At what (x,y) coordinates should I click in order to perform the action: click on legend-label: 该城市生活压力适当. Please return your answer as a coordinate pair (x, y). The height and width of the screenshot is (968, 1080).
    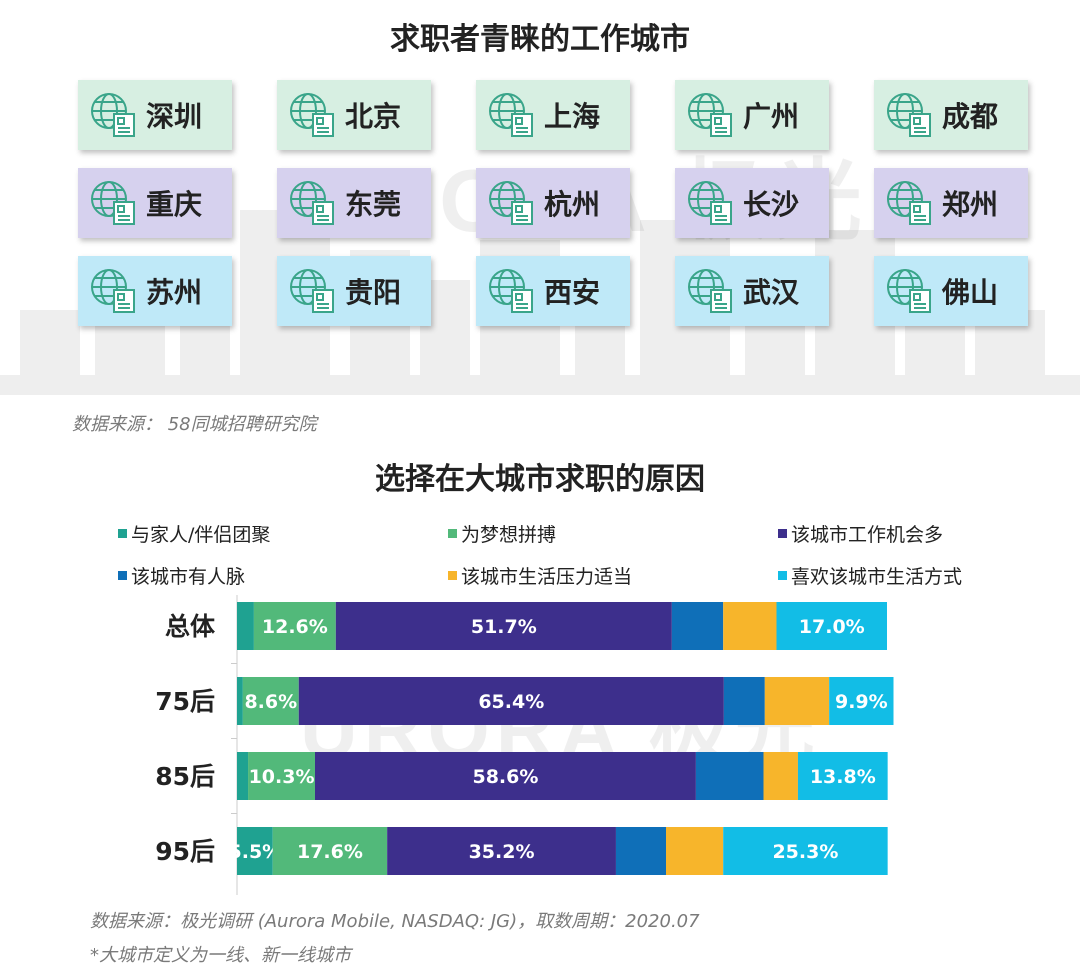
    Looking at the image, I should click on (547, 577).